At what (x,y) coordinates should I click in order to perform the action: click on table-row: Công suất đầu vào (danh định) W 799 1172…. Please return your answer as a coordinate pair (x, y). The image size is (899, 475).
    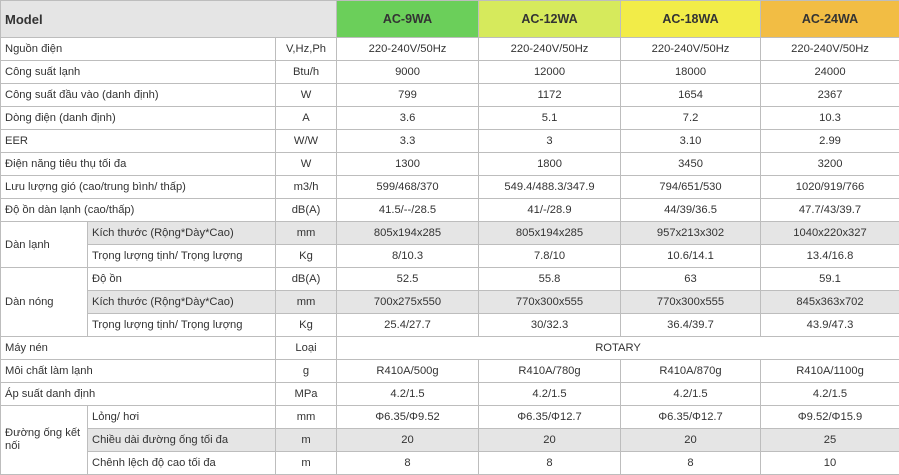
    Looking at the image, I should click on (449, 95).